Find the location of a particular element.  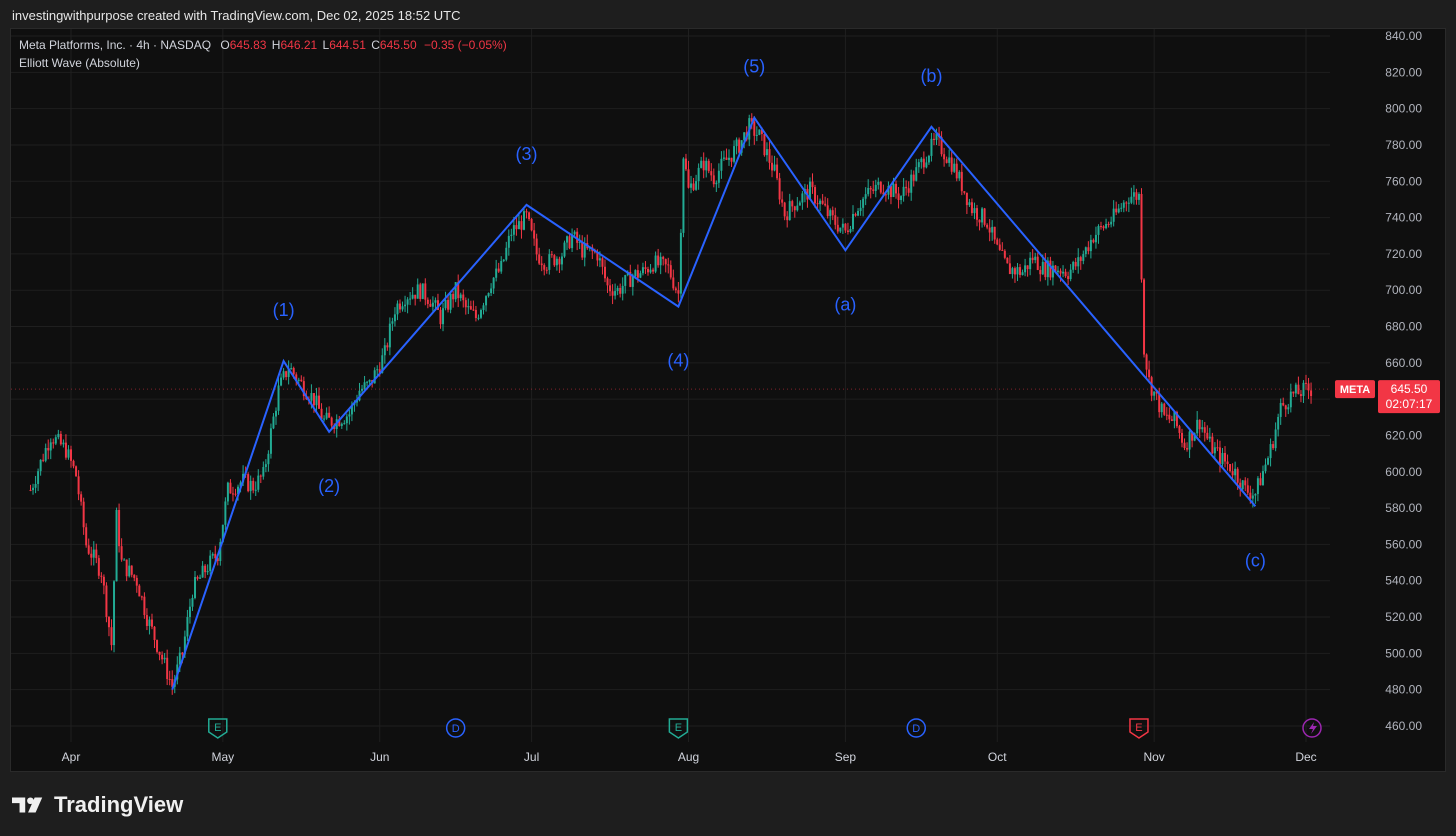

dividend-icon-glyph: D is located at coordinates (456, 729).